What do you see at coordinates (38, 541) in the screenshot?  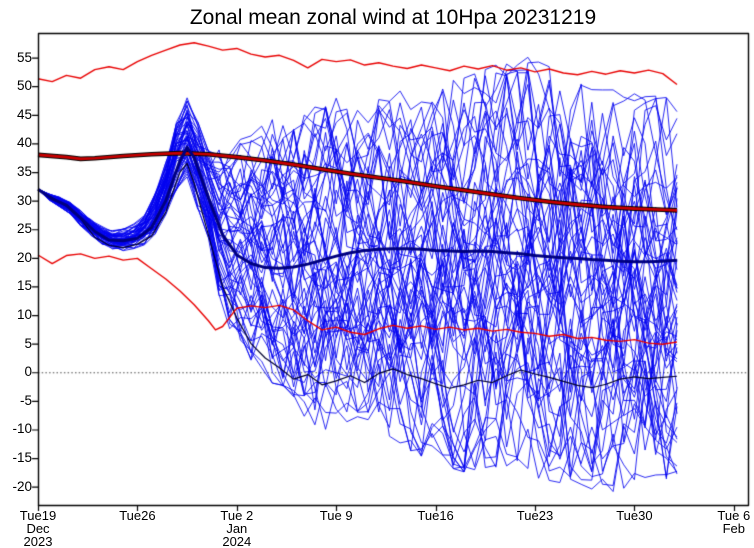 I see `x-axis-sub-label: 2023` at bounding box center [38, 541].